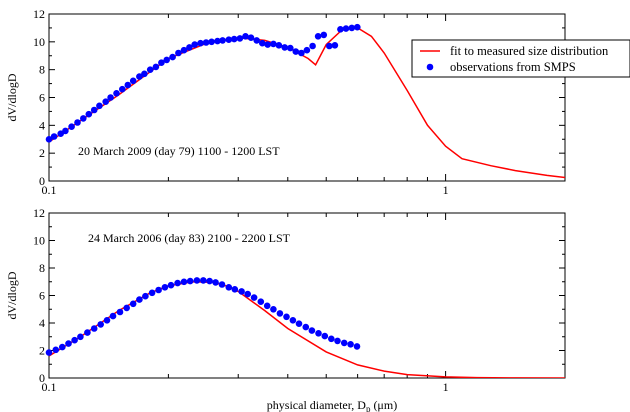 This screenshot has height=412, width=630. What do you see at coordinates (332, 405) in the screenshot?
I see `x-axis-label: physical diameter, Dp (μm)` at bounding box center [332, 405].